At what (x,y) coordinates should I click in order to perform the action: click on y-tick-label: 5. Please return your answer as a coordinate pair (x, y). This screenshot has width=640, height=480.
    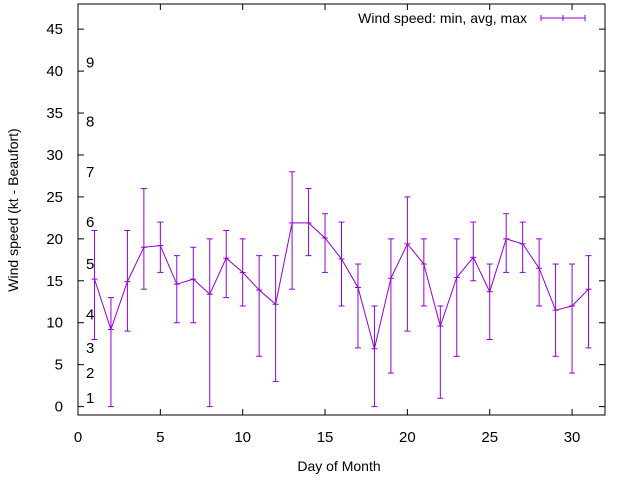
    Looking at the image, I should click on (59, 365).